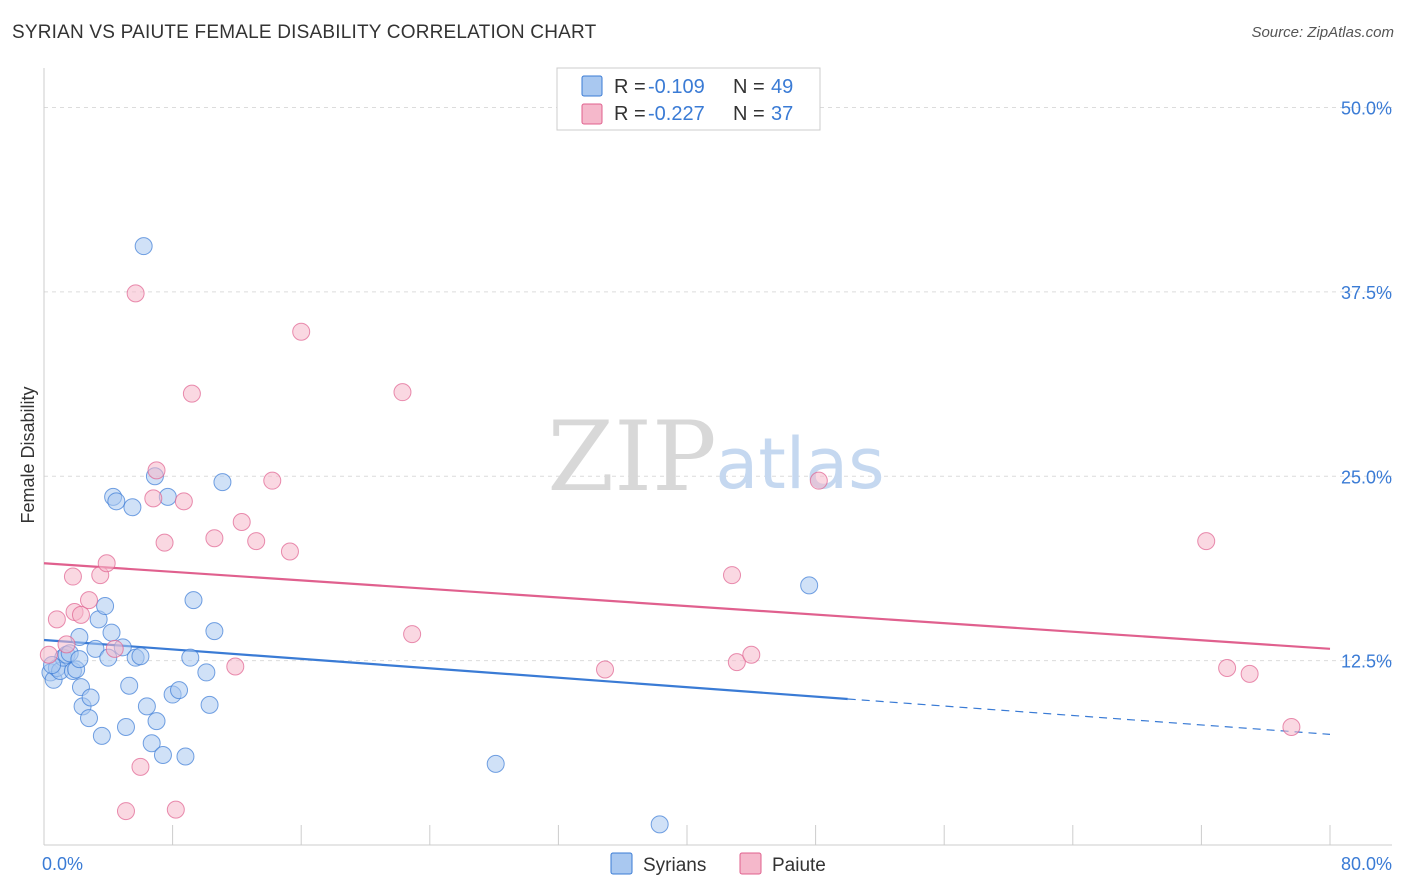 Image resolution: width=1406 pixels, height=892 pixels. I want to click on legend-n-value-syrians: 49, so click(782, 87).